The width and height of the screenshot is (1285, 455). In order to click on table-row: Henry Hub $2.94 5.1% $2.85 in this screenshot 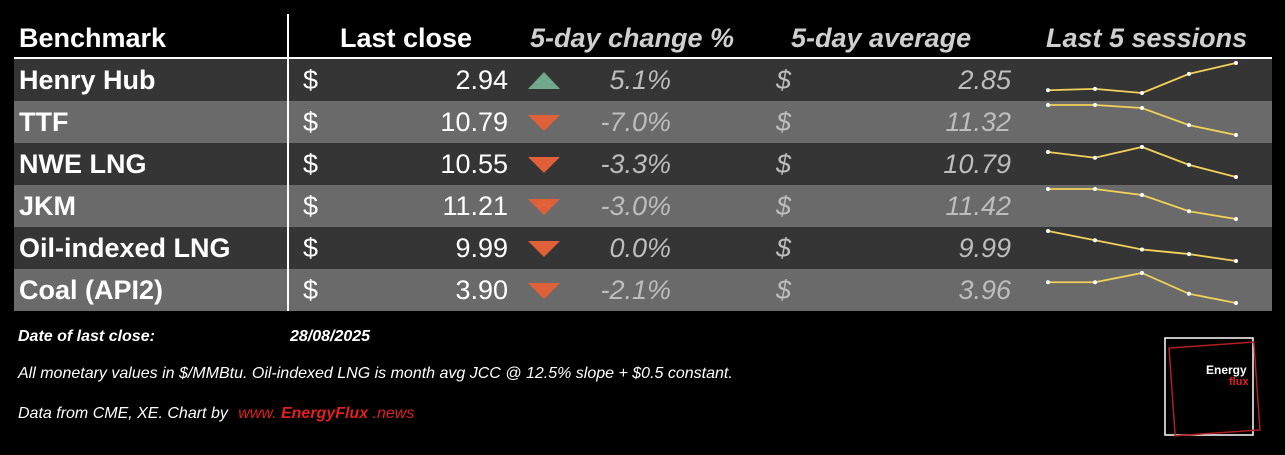, I will do `click(643, 80)`.